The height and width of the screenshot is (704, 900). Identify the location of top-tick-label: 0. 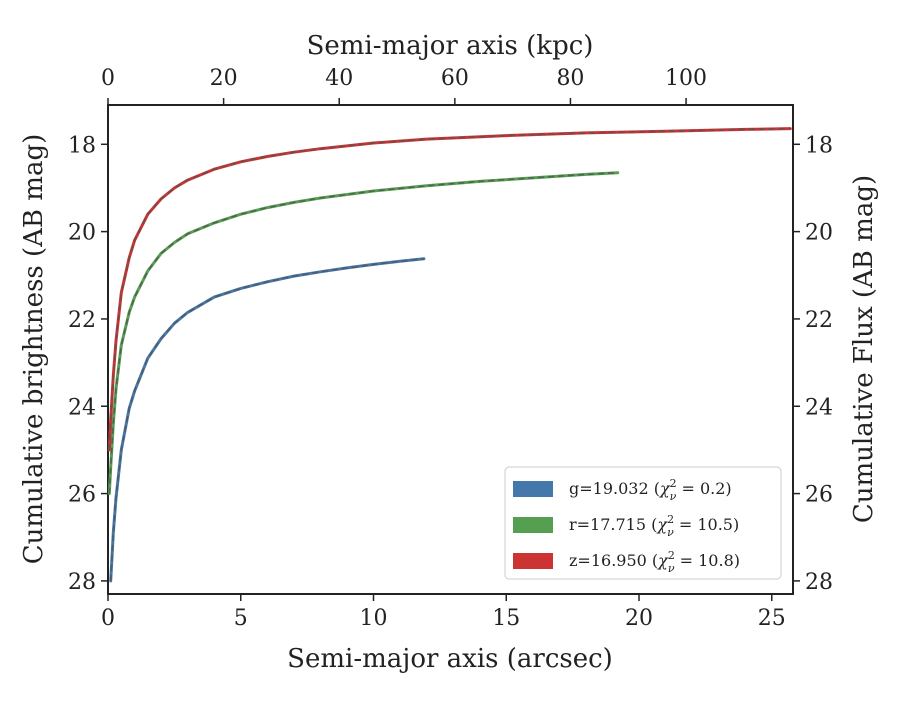
(108, 78).